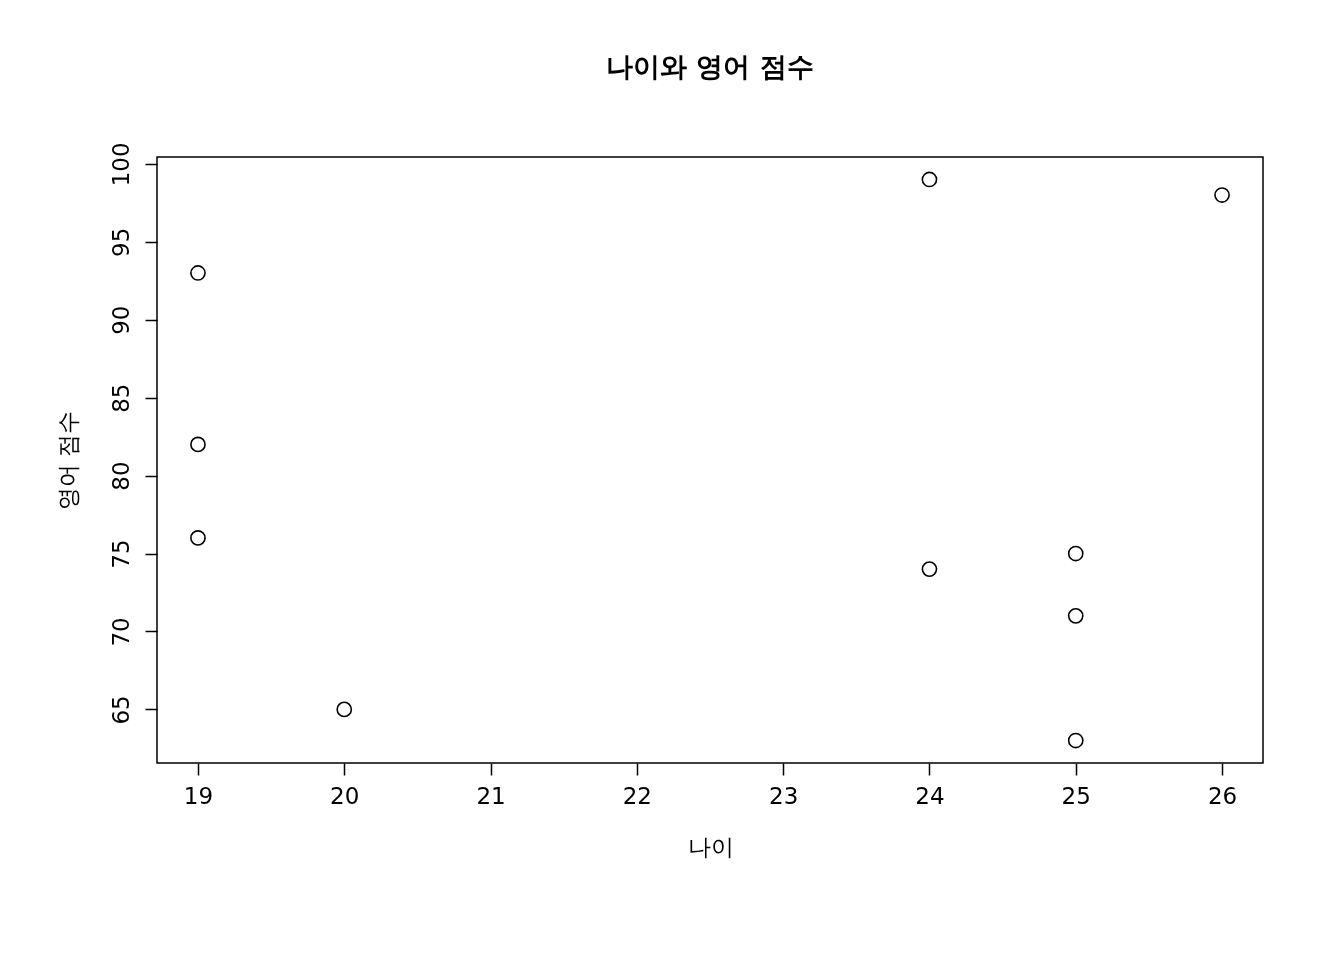 The height and width of the screenshot is (960, 1344). Describe the element at coordinates (930, 795) in the screenshot. I see `x-tick-label: 24` at that location.